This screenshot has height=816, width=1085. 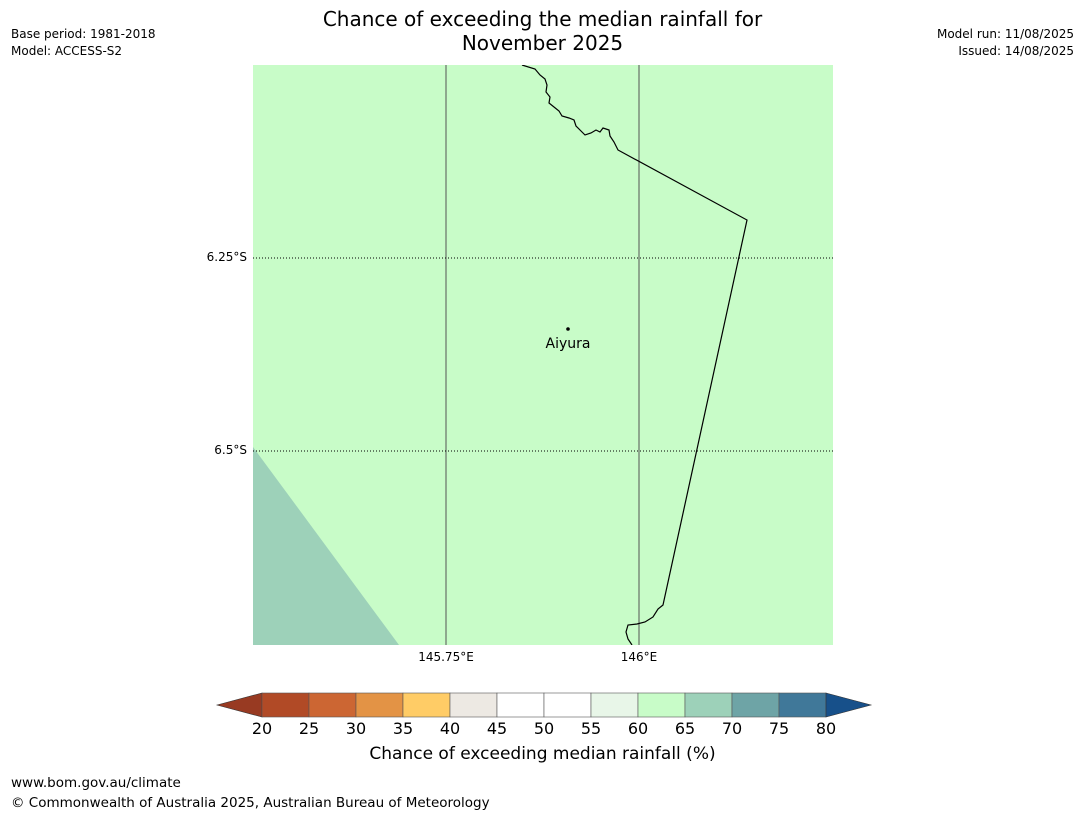 What do you see at coordinates (262, 728) in the screenshot?
I see `colorbar-tick-label: 20` at bounding box center [262, 728].